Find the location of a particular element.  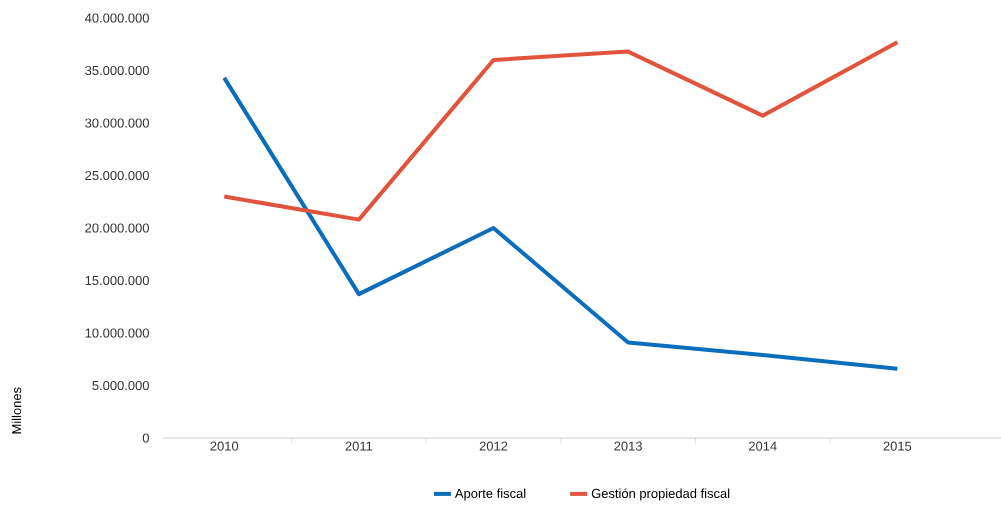

y-tick-label: 30.000.000 is located at coordinates (117, 123).